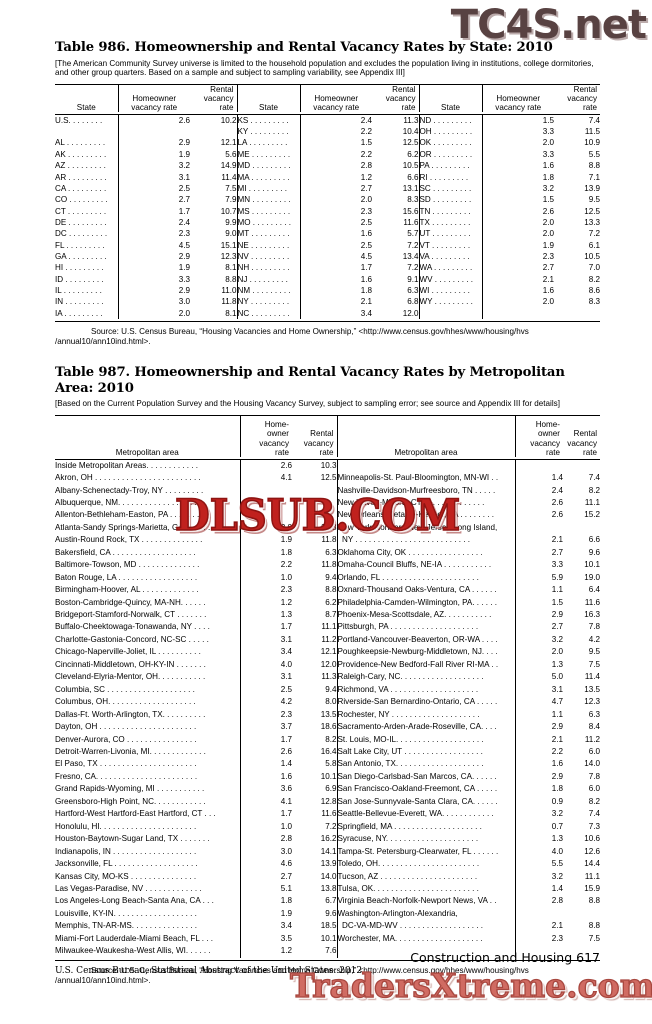 The image size is (652, 1024). Describe the element at coordinates (265, 727) in the screenshot. I see `homeowner-vacancy-rate: 3.7` at that location.